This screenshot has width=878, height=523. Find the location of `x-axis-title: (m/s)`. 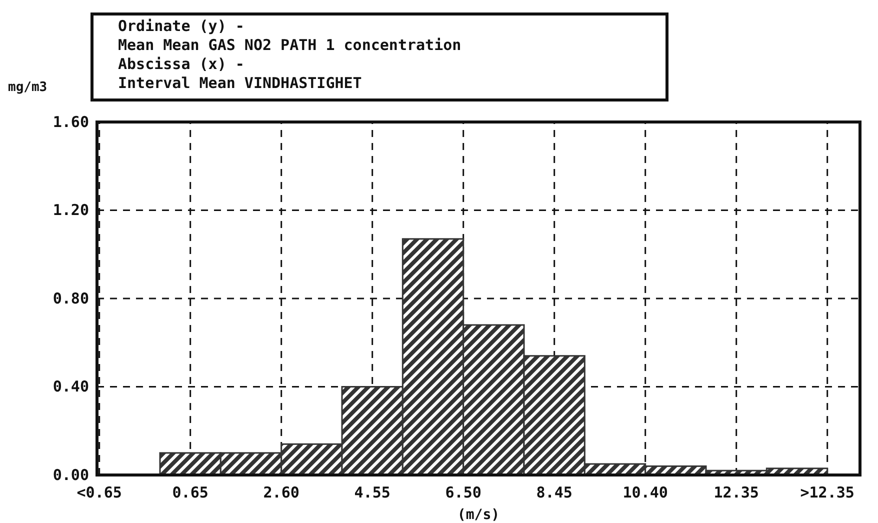

x-axis-title: (m/s) is located at coordinates (478, 515).